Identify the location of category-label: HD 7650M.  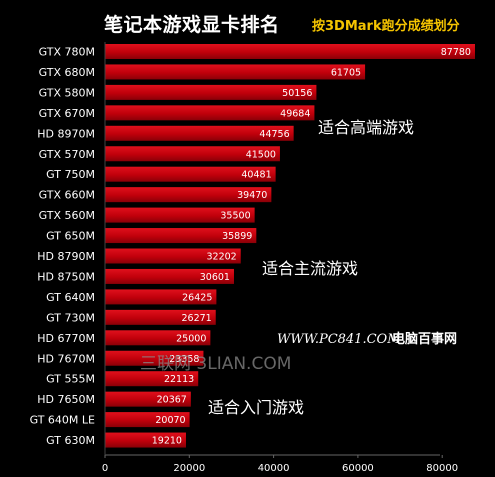
(66, 399).